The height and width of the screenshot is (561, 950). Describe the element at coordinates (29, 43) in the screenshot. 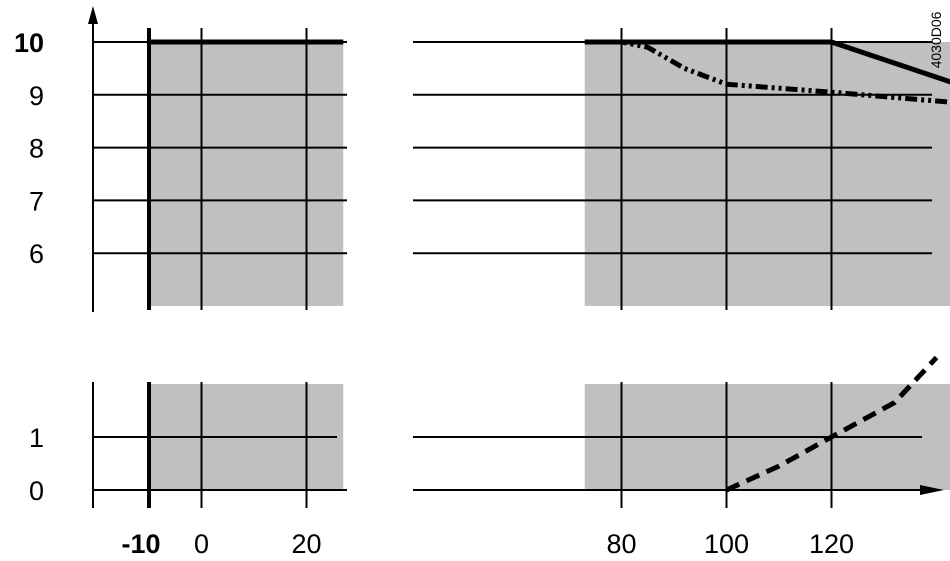

I see `upper-y-tick-label-10: 10` at that location.